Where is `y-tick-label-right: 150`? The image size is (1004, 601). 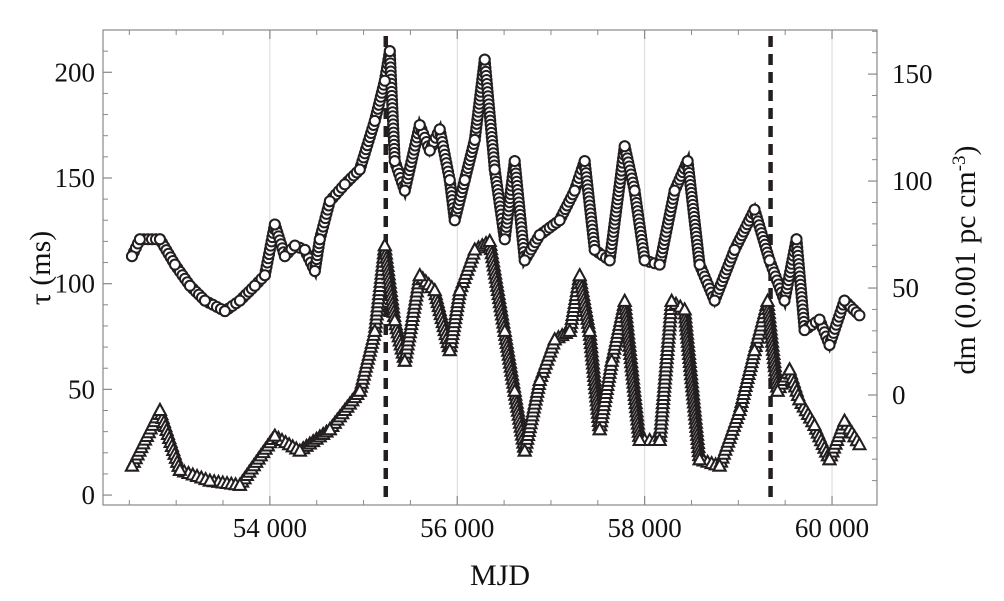
y-tick-label-right: 150 is located at coordinates (912, 74).